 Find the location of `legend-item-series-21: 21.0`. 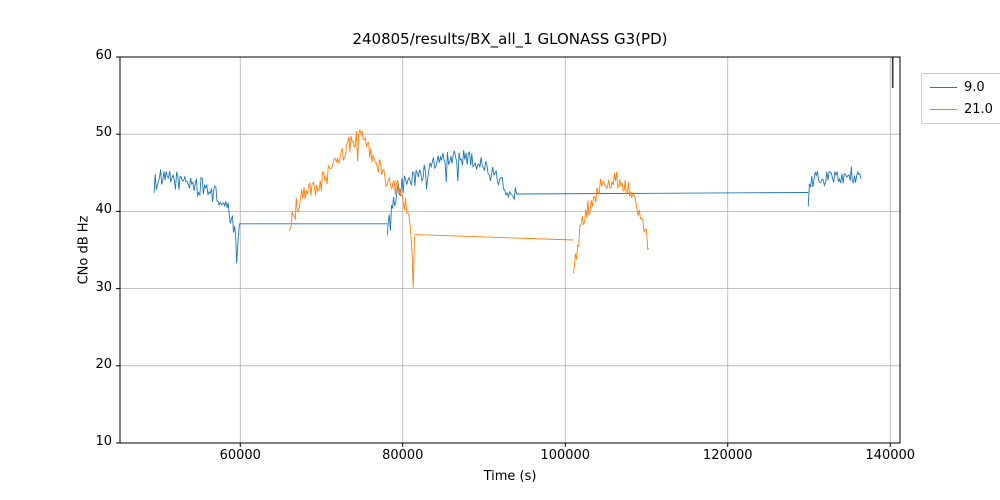

legend-item-series-21: 21.0 is located at coordinates (961, 109).